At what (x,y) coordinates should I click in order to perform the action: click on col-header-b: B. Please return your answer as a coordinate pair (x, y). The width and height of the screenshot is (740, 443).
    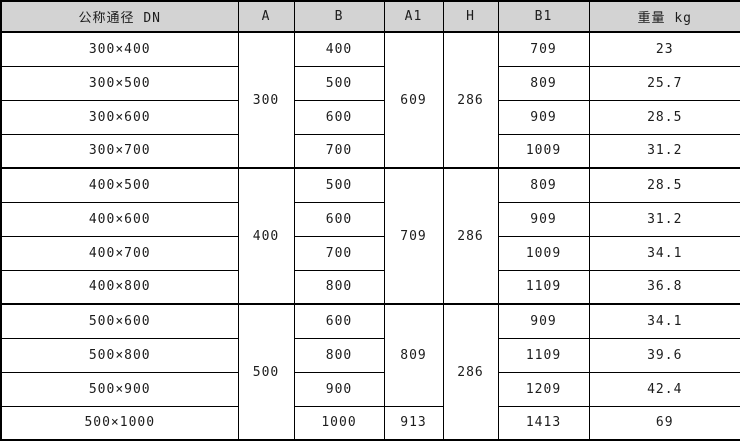
    Looking at the image, I should click on (339, 16).